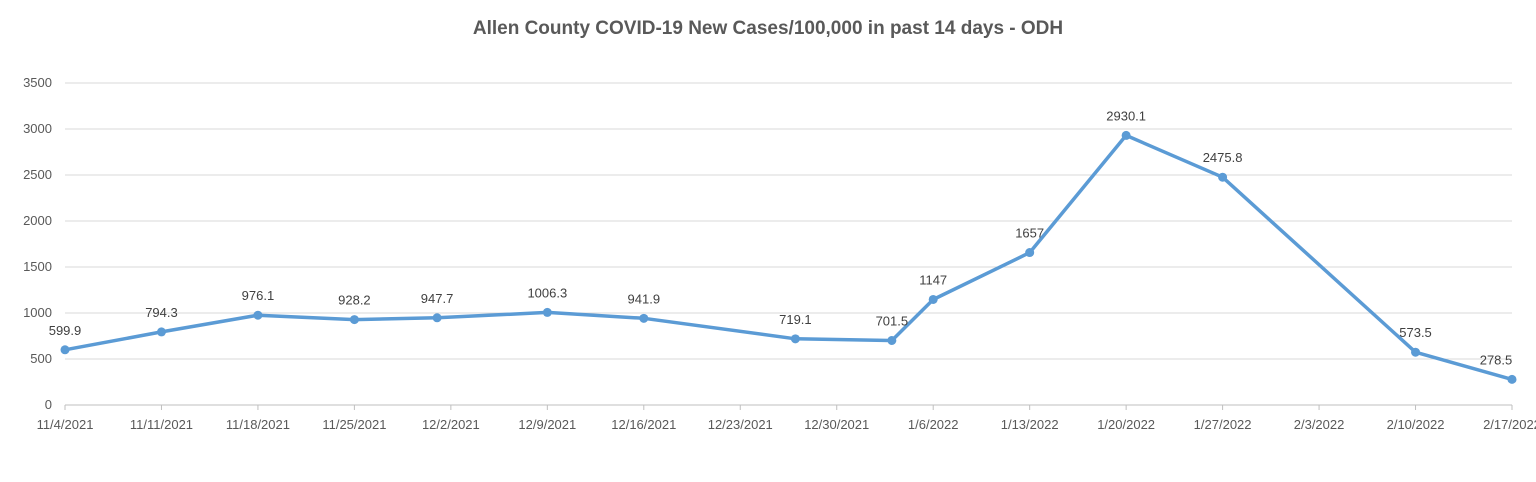  Describe the element at coordinates (1509, 424) in the screenshot. I see `x-tick-label: 2/17/2022` at that location.